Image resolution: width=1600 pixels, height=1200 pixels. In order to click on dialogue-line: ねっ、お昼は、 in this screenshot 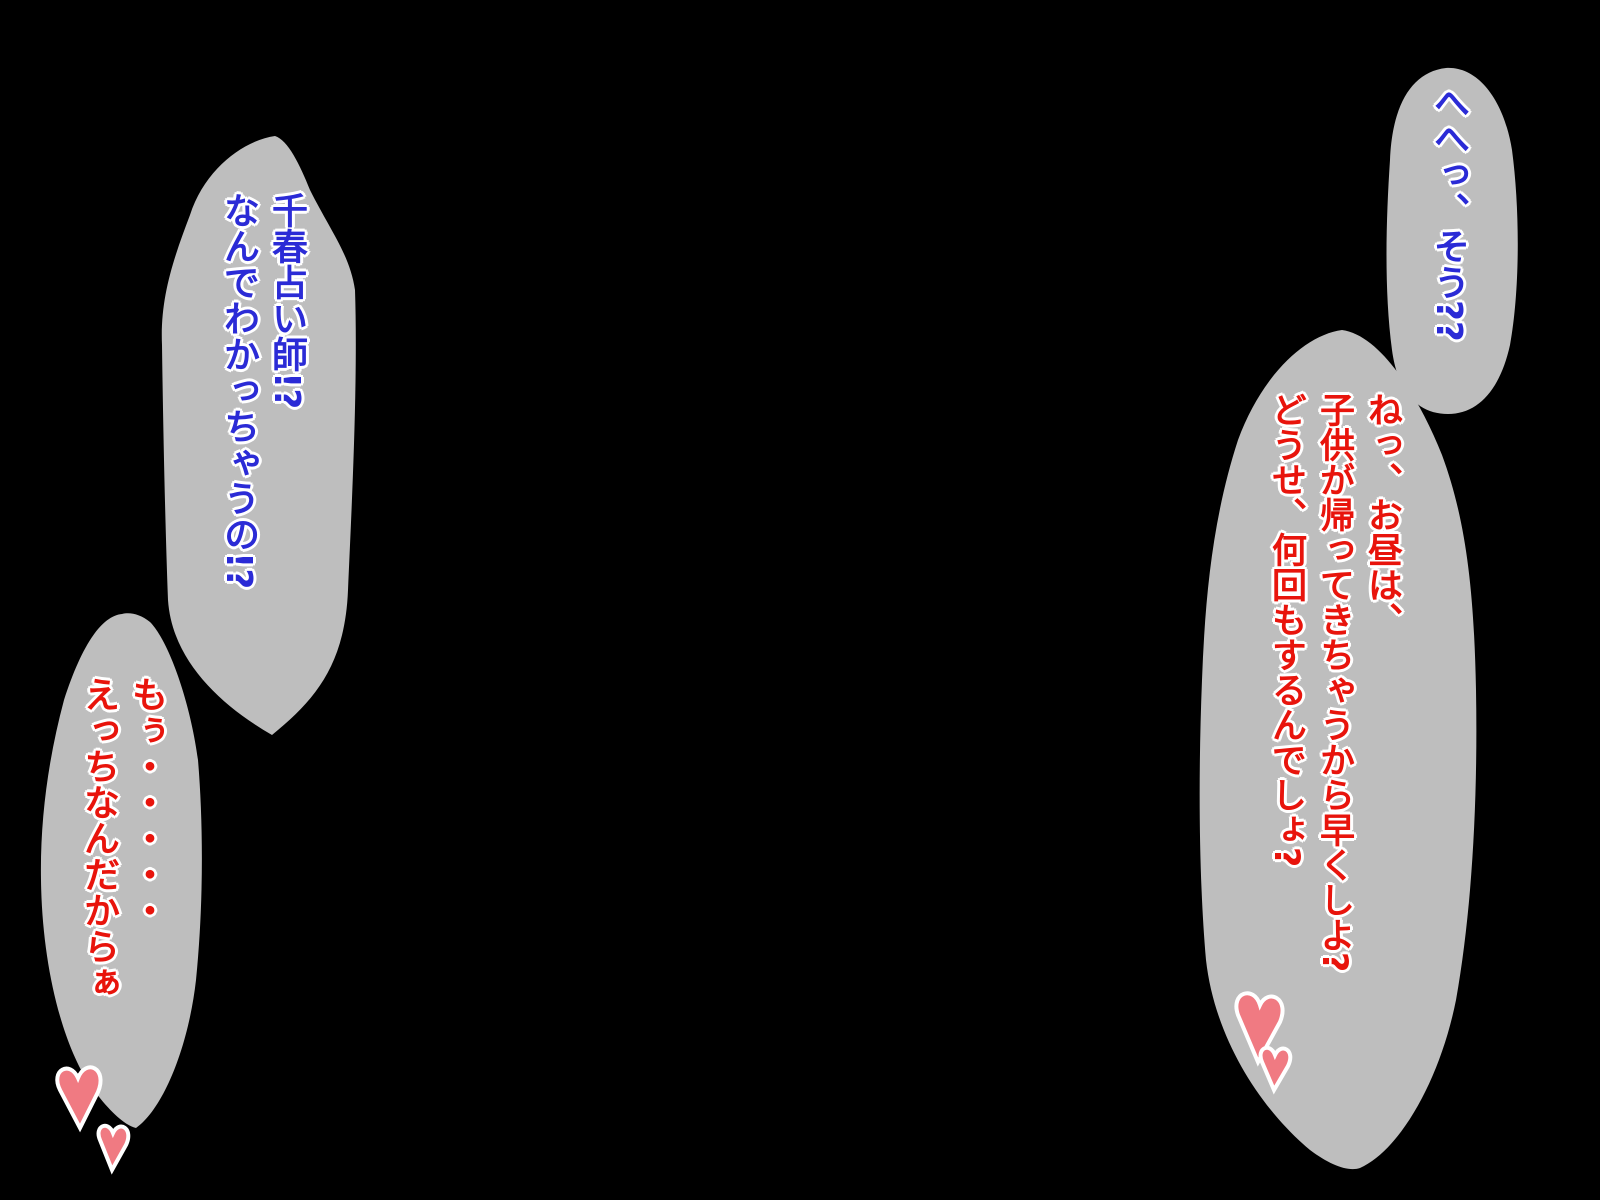, I will do `click(1382, 514)`.